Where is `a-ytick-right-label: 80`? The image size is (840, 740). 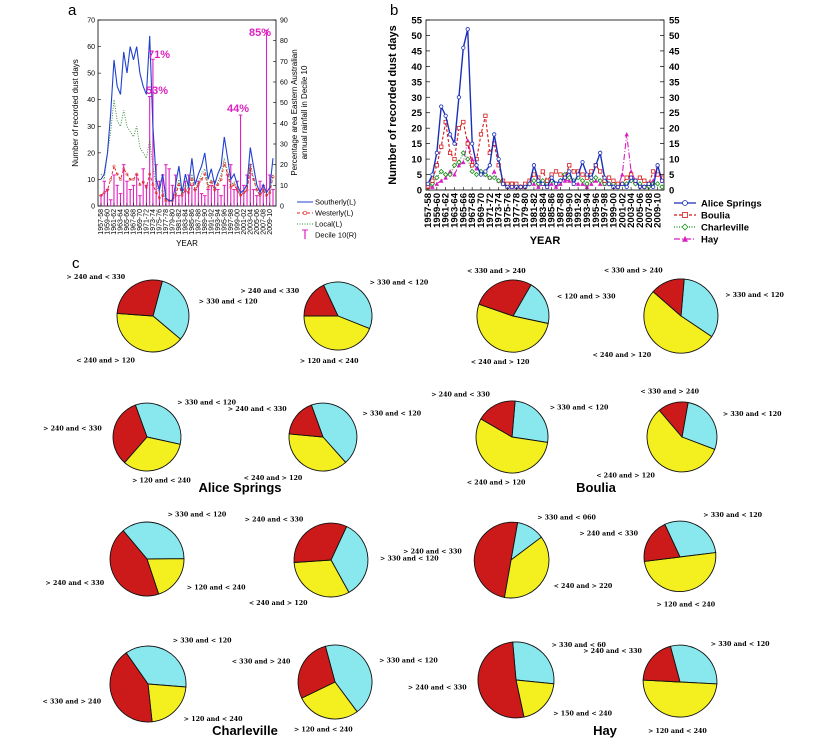
a-ytick-right-label: 80 is located at coordinates (284, 41).